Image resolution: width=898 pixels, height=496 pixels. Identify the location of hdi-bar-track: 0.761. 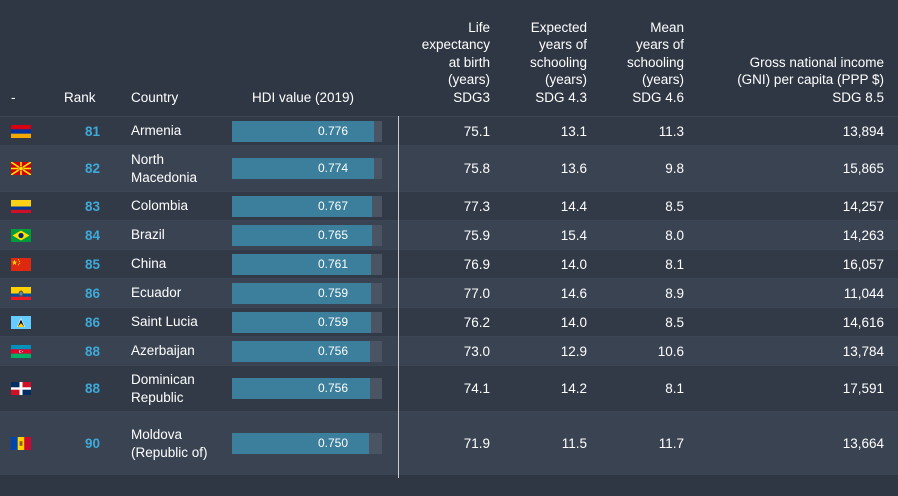
(307, 264).